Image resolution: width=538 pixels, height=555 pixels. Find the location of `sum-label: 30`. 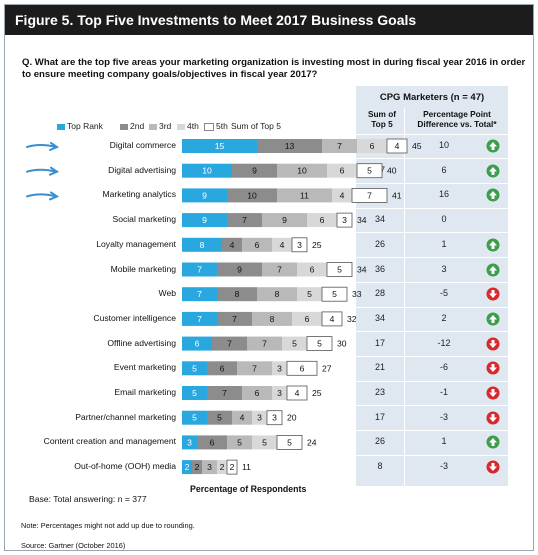

sum-label: 30 is located at coordinates (342, 344).